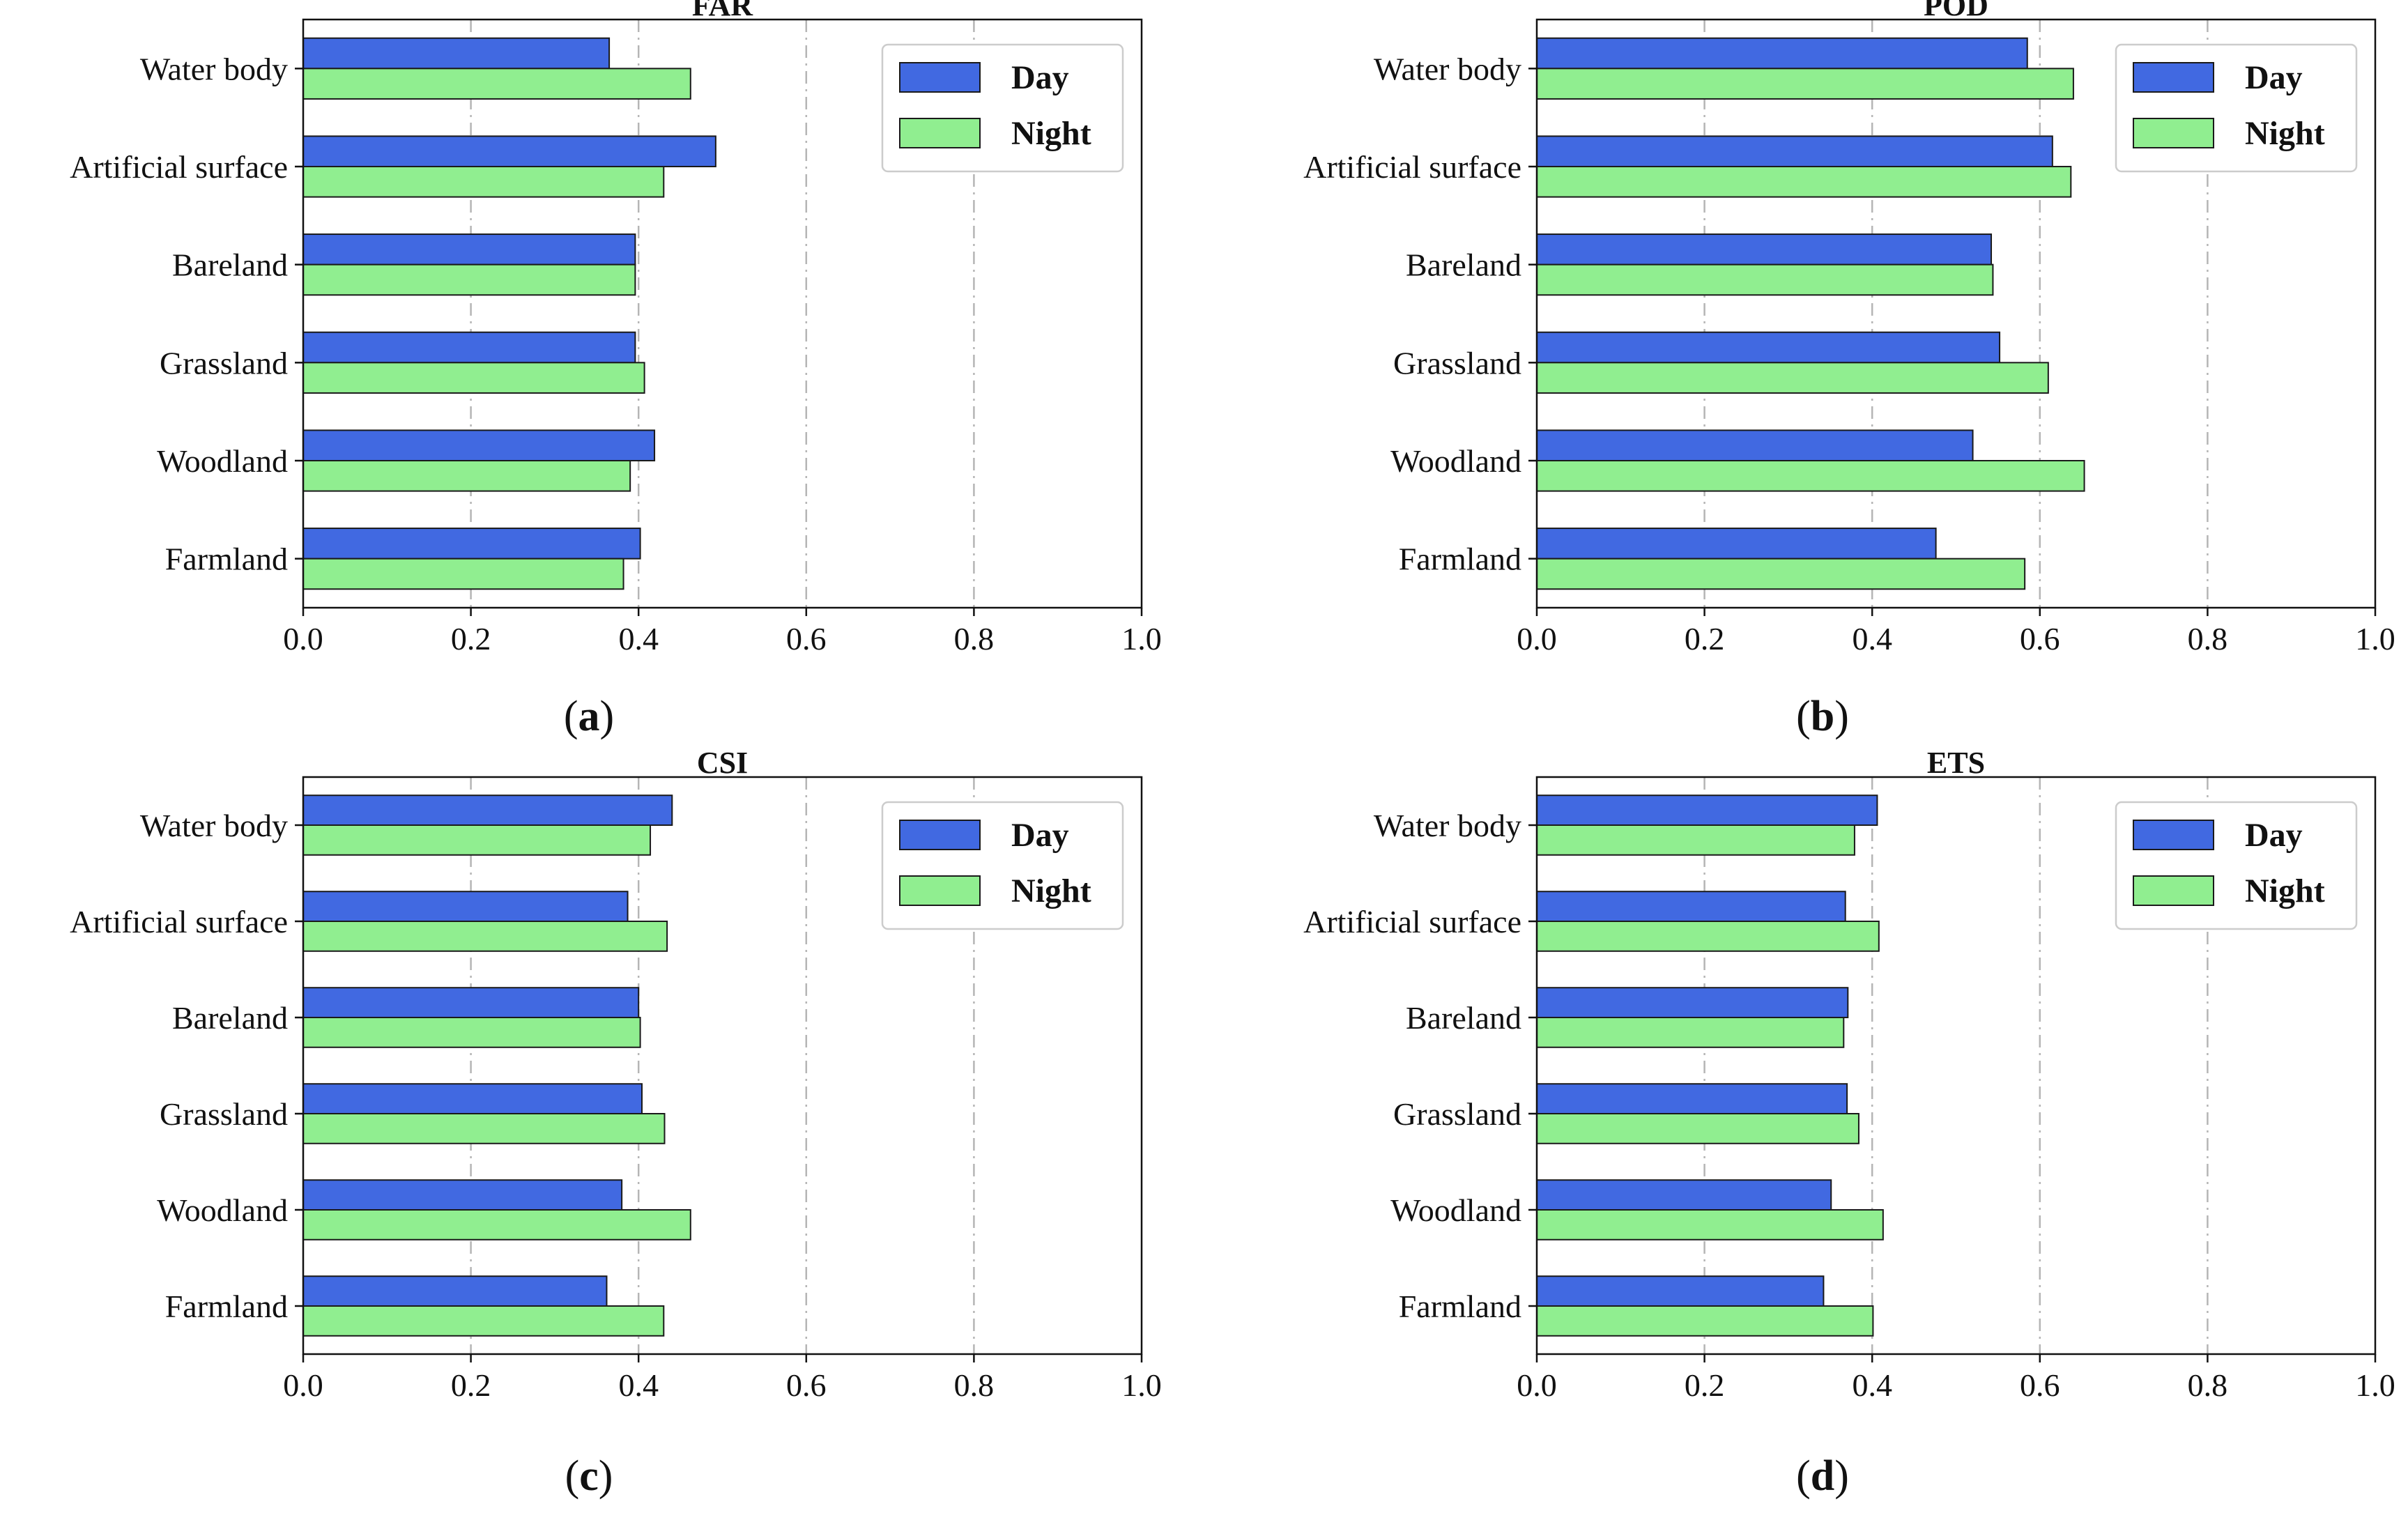 This screenshot has height=1513, width=2408. I want to click on panel-caption: (d), so click(1822, 1476).